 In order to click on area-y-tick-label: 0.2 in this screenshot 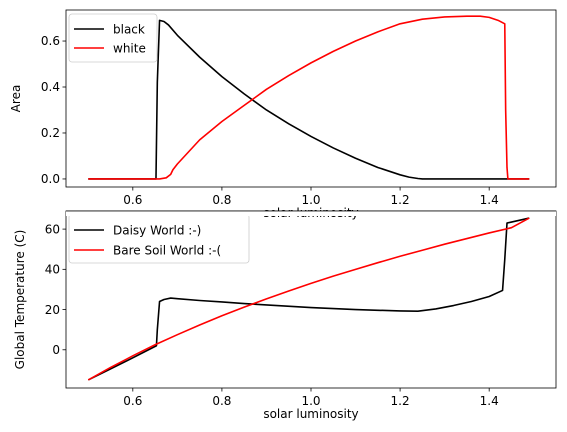, I will do `click(50, 133)`.